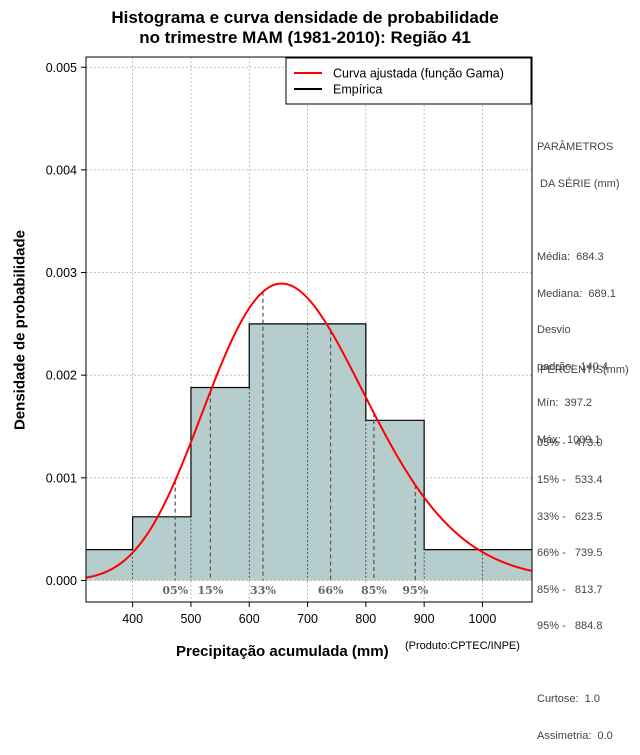 The image size is (640, 755). Describe the element at coordinates (282, 651) in the screenshot. I see `x-axis-label: Precipitação acumulada (mm)` at that location.